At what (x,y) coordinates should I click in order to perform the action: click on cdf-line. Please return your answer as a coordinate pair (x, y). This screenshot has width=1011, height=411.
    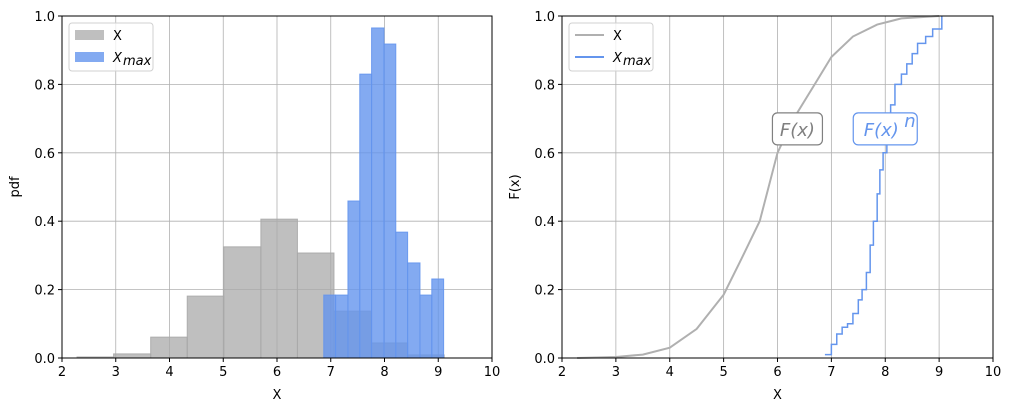
    Looking at the image, I should click on (883, 186).